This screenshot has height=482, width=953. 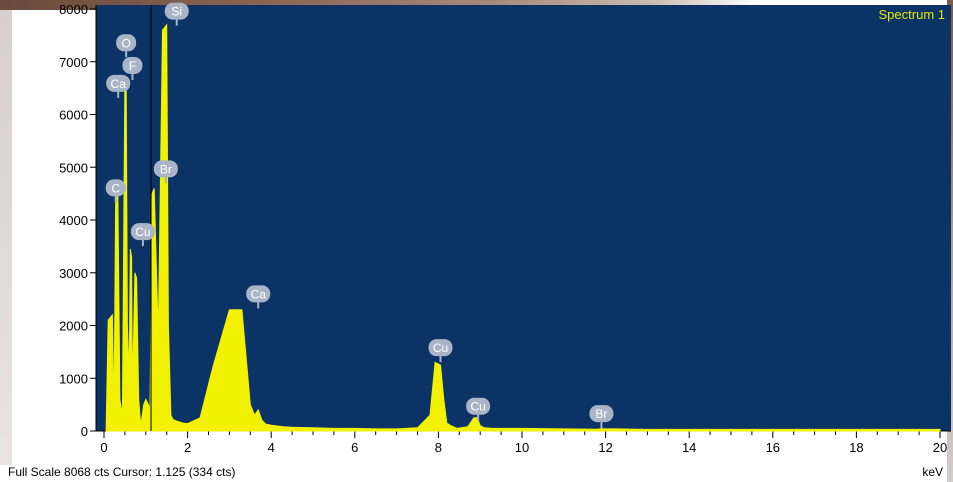 I want to click on peak-label-text: O, so click(x=125, y=43).